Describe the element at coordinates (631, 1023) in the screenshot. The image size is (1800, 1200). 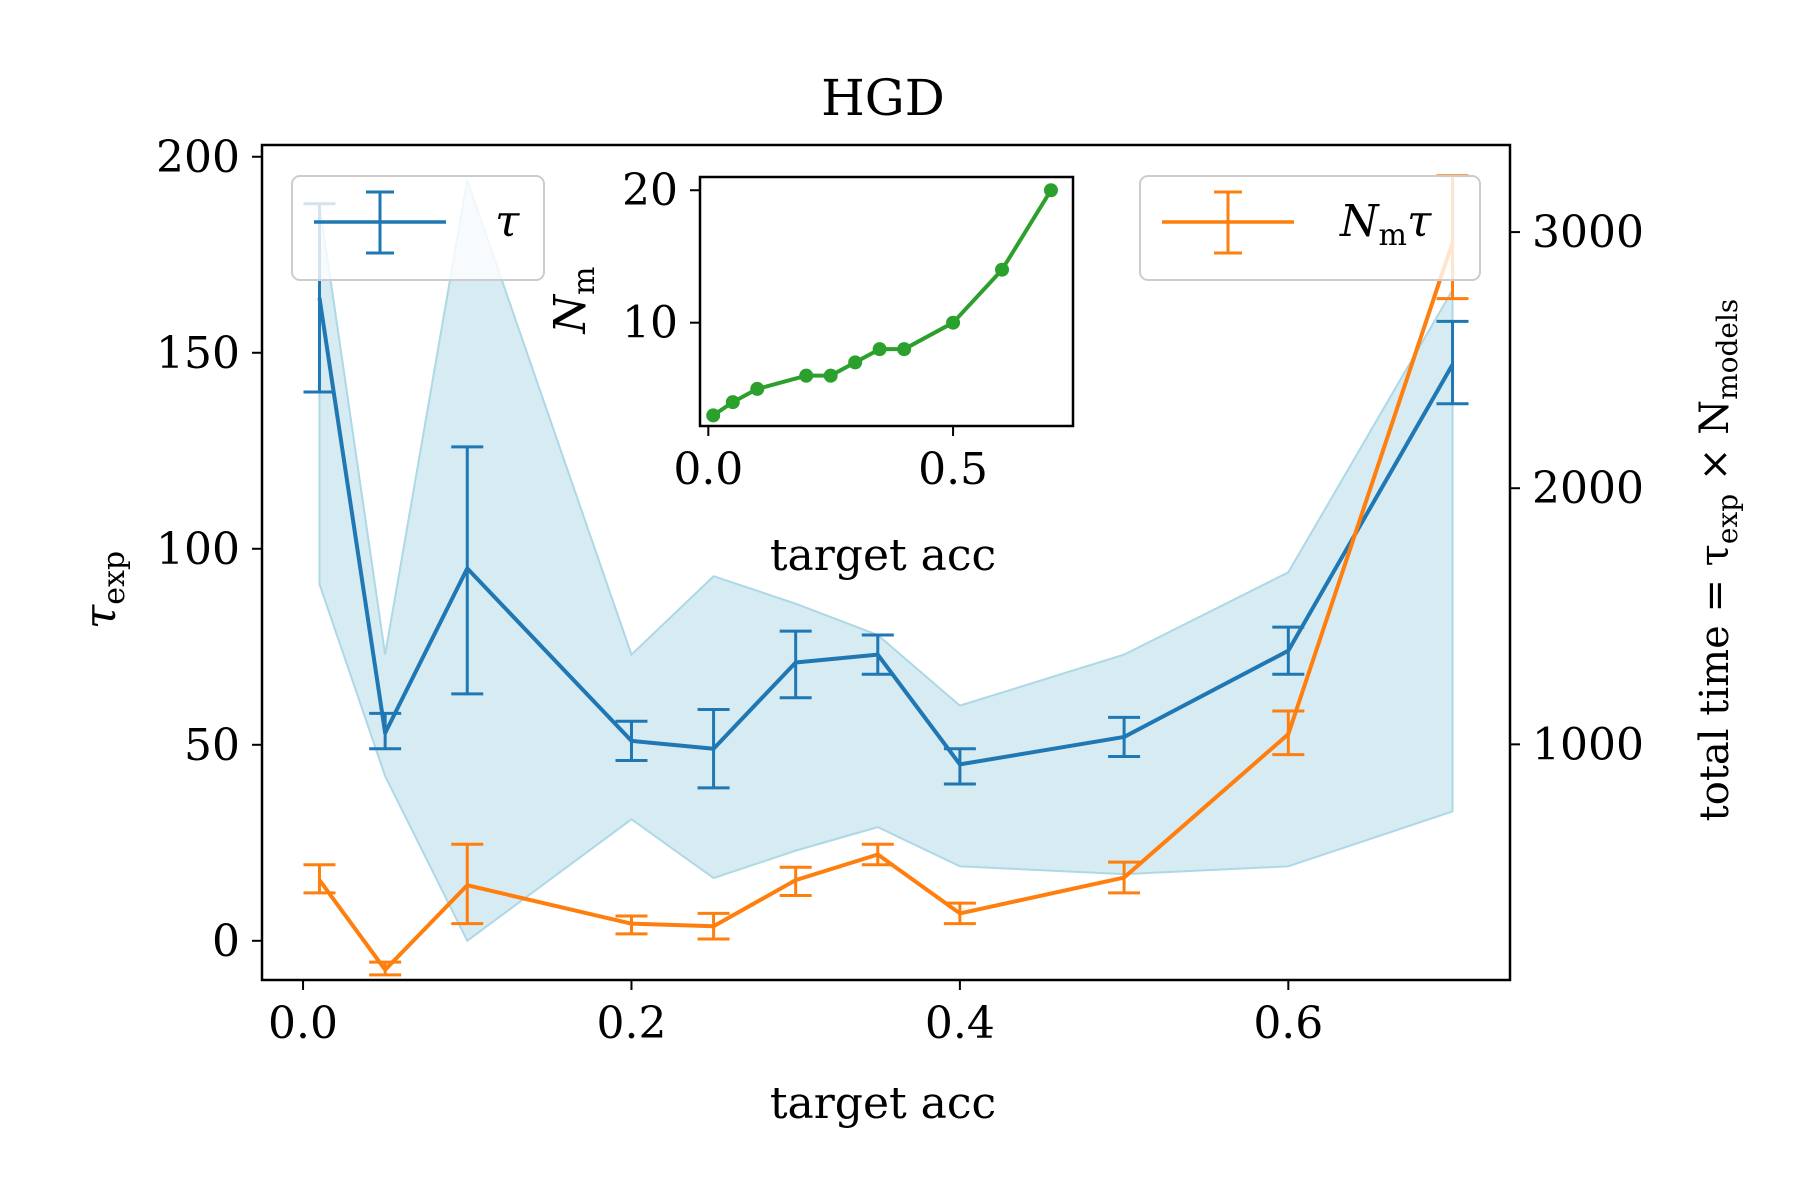
I see `x-tick-label: 0.2` at that location.